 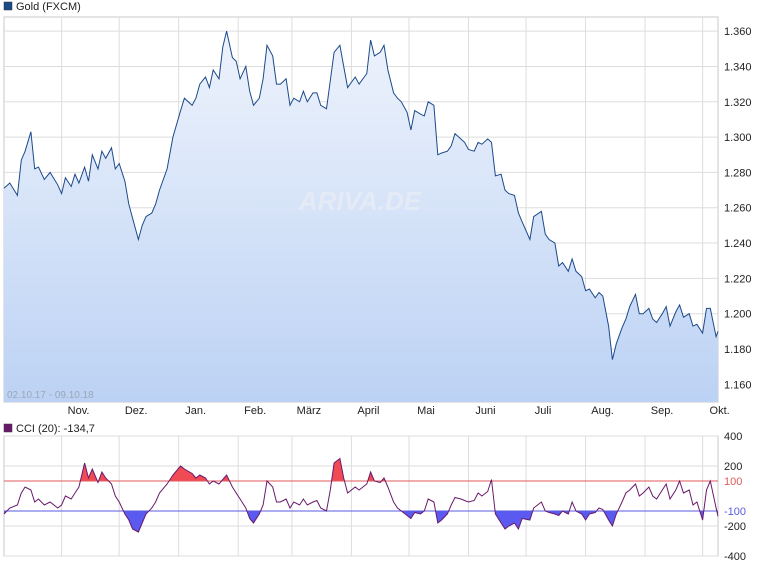 What do you see at coordinates (738, 244) in the screenshot?
I see `price-tick-label: 1.240` at bounding box center [738, 244].